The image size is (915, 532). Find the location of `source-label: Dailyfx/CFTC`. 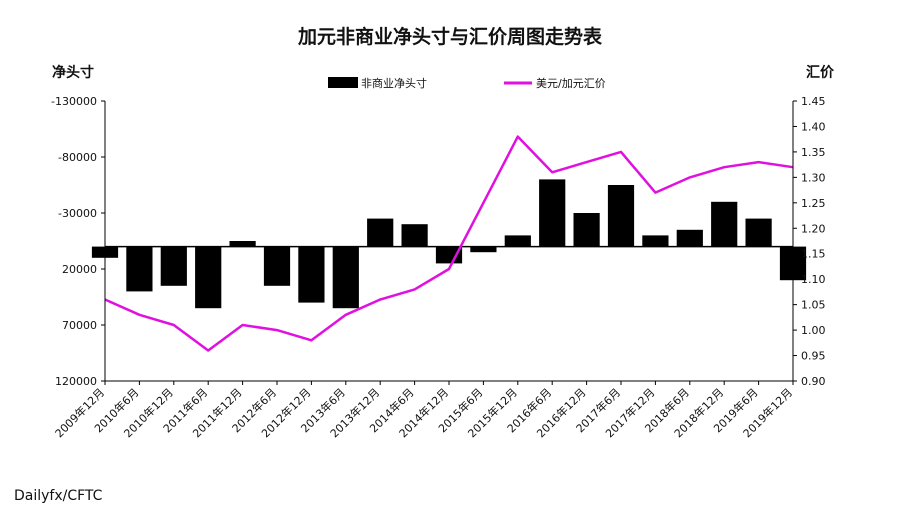

source-label: Dailyfx/CFTC is located at coordinates (58, 496).